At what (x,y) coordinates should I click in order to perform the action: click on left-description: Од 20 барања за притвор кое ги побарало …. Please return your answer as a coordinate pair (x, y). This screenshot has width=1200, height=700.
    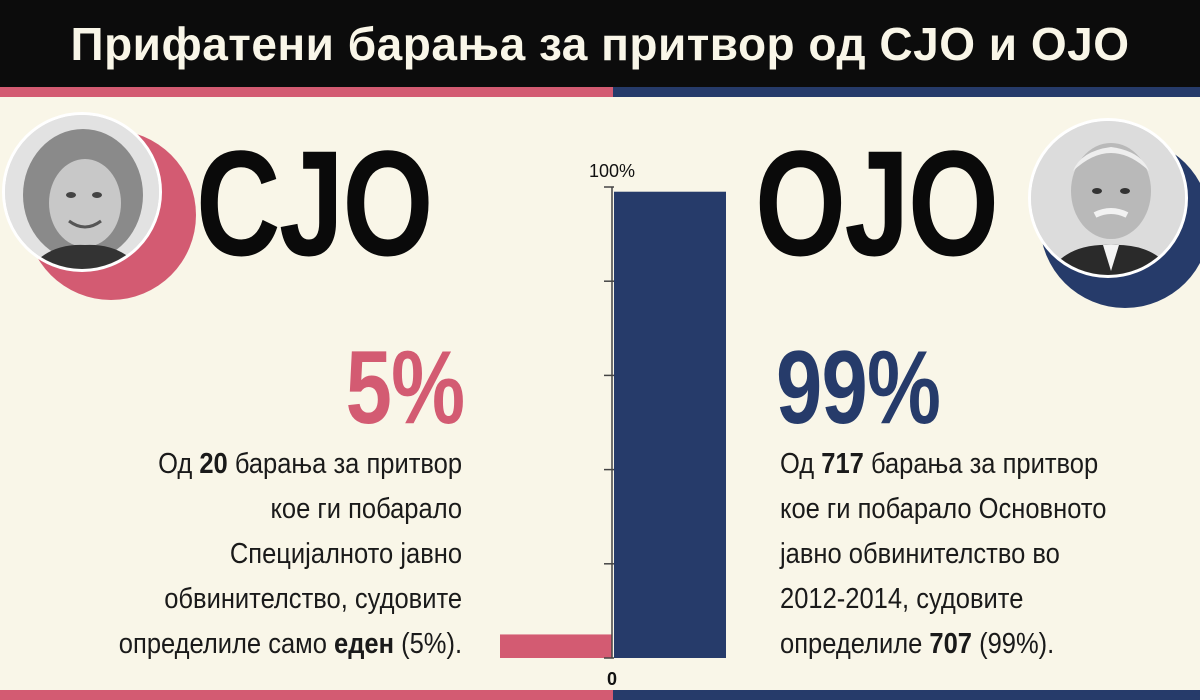
    Looking at the image, I should click on (290, 554).